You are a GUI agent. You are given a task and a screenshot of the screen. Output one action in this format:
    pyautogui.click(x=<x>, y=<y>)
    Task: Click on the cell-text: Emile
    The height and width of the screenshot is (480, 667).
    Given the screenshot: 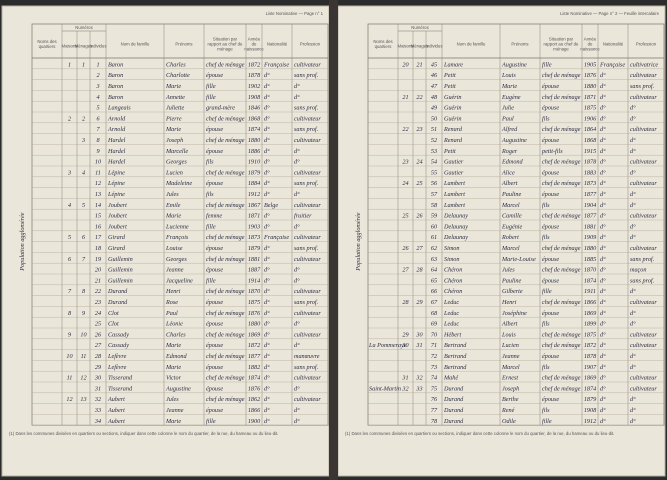 What is the action you would take?
    pyautogui.click(x=173, y=205)
    